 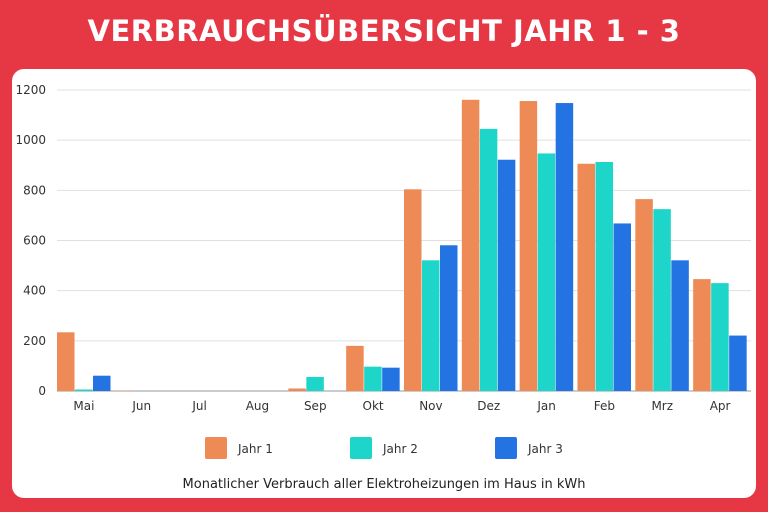 I want to click on x-tick-label: Okt, so click(x=373, y=406).